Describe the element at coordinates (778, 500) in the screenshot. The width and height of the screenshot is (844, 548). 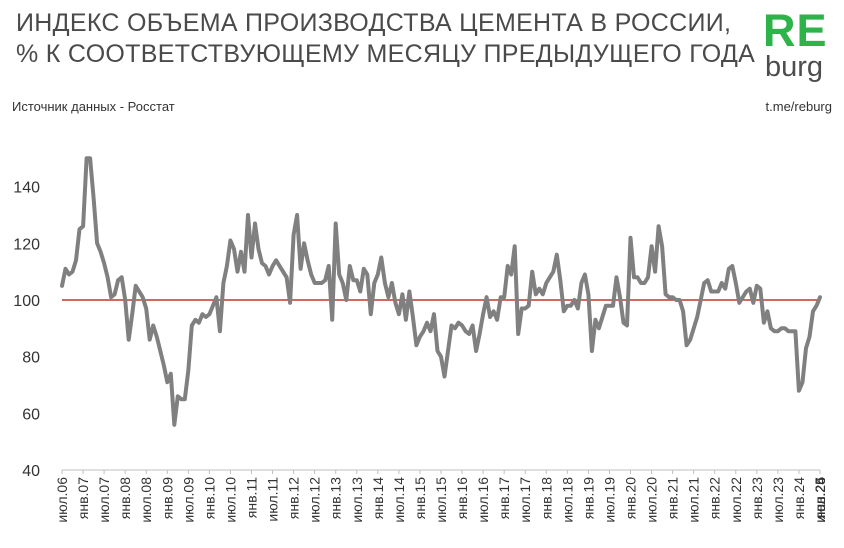
I see `x-tick-label: июл.23` at that location.